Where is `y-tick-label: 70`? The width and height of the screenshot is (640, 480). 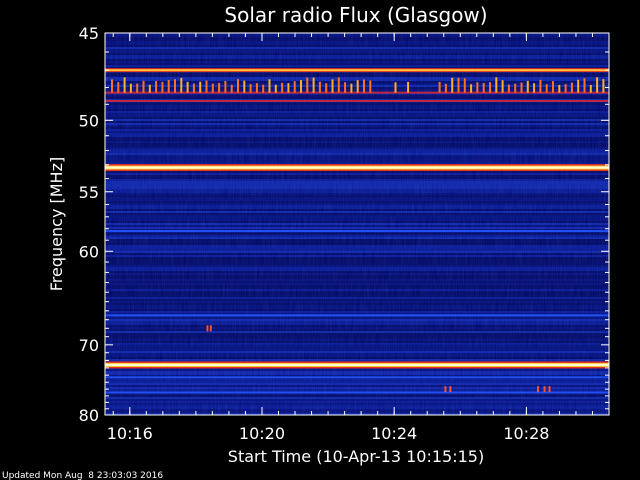 y-tick-label: 70 is located at coordinates (89, 345).